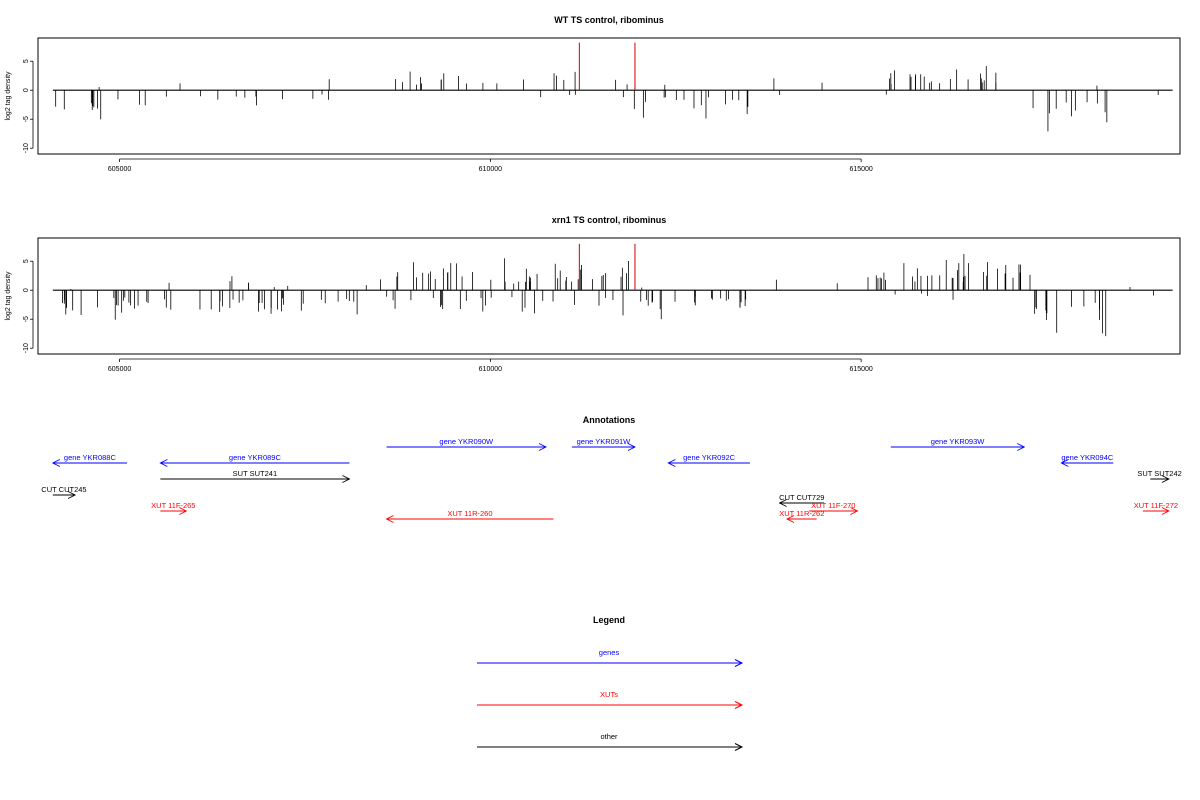  Describe the element at coordinates (958, 441) in the screenshot. I see `feature-label: gene YKR093W` at that location.